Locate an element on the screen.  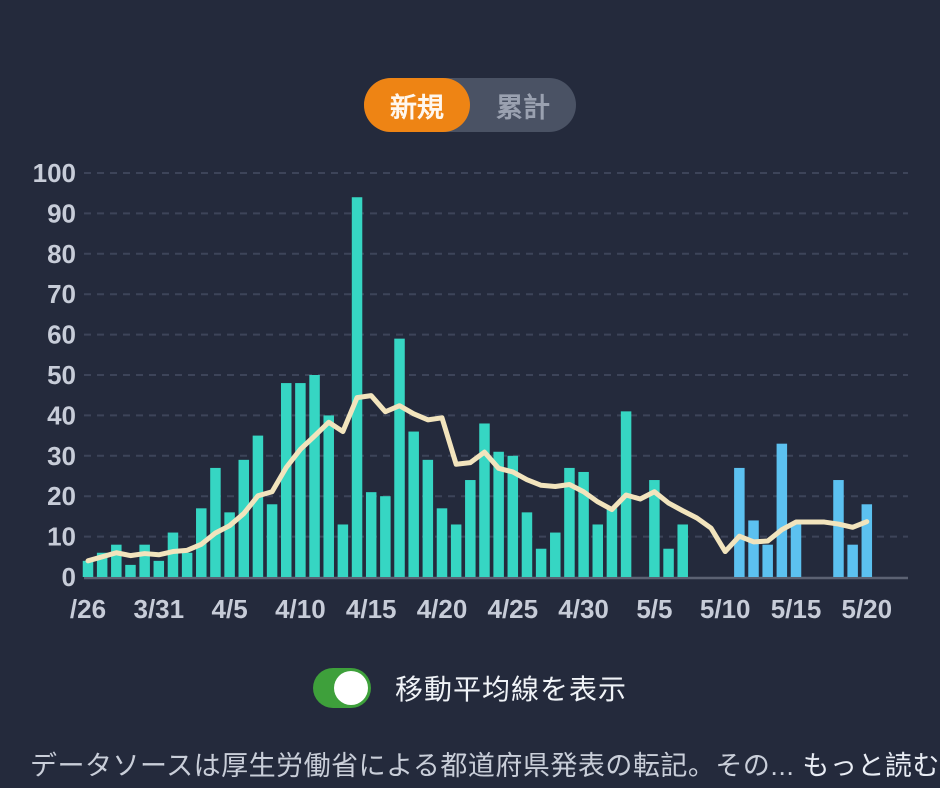
tab-new: 新規 is located at coordinates (417, 105).